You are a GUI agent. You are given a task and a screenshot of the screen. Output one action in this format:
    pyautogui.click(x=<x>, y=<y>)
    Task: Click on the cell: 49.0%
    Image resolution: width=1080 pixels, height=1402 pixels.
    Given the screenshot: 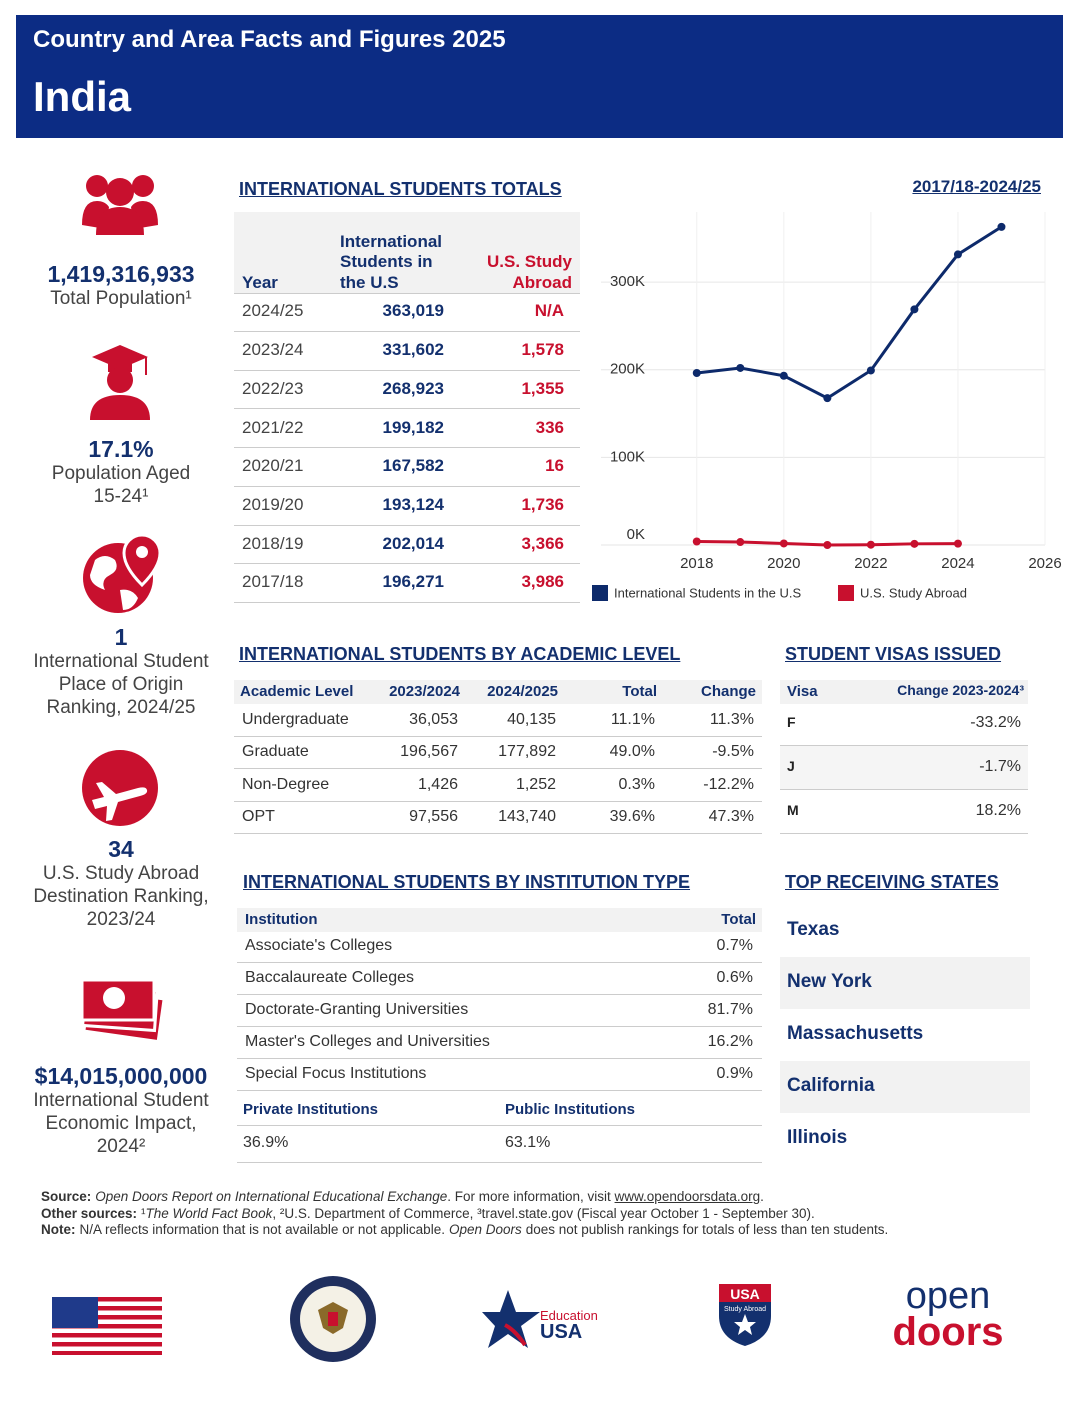 What is the action you would take?
    pyautogui.click(x=632, y=752)
    